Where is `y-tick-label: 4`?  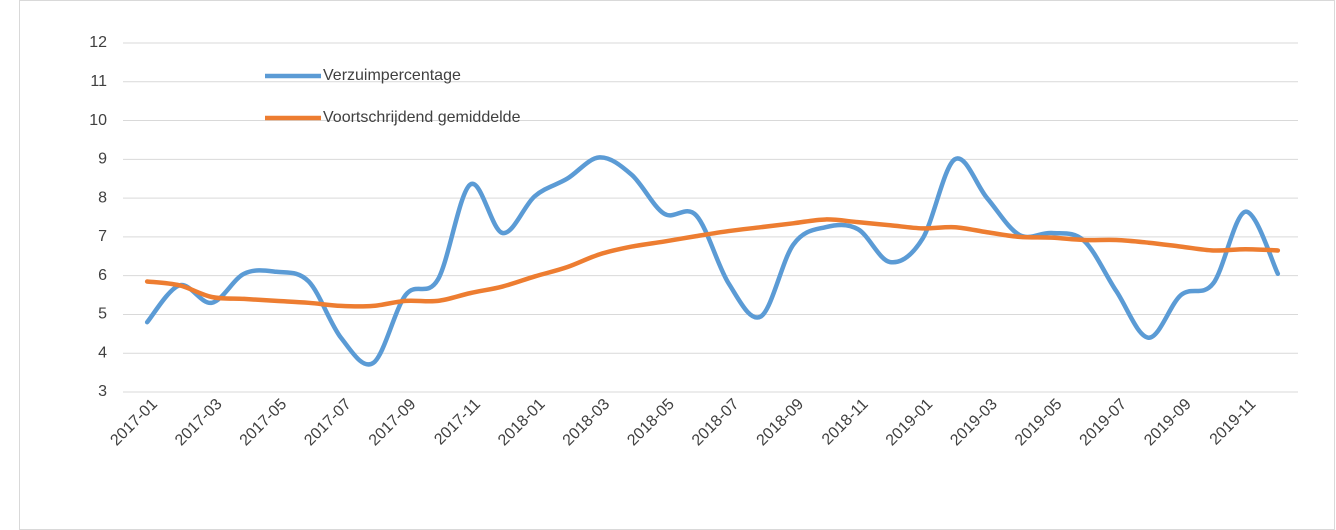
y-tick-label: 4 is located at coordinates (102, 352).